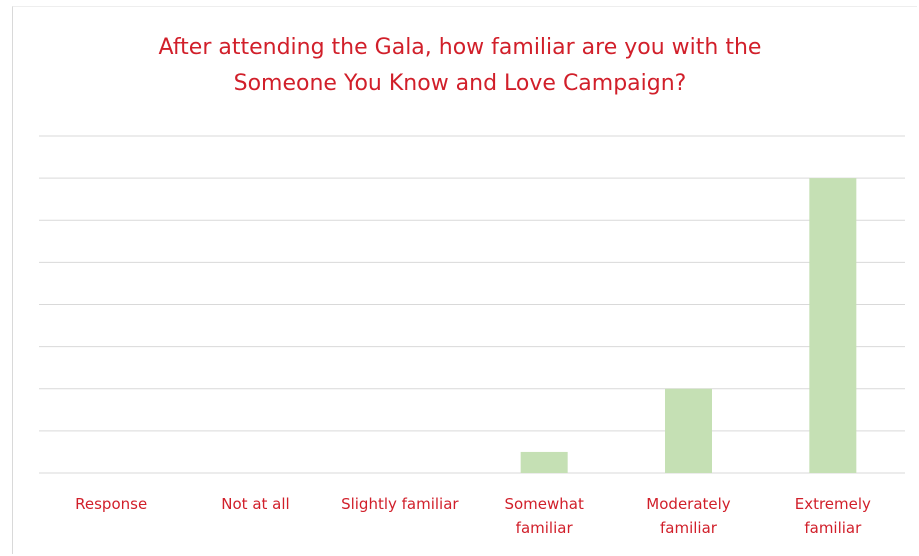  I want to click on x-tick-label: Somewhat familiar, so click(544, 516).